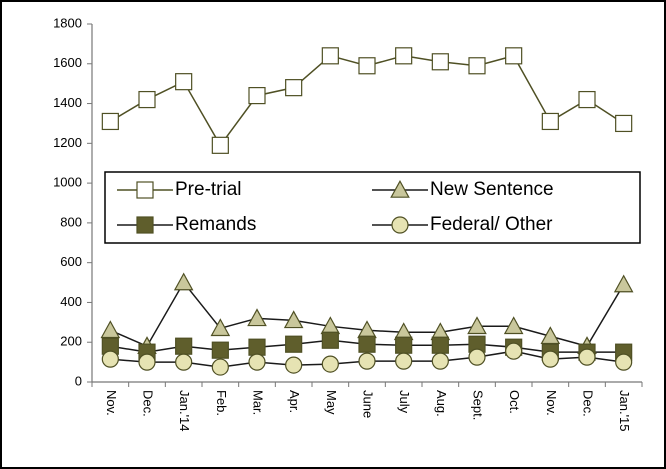 Image resolution: width=666 pixels, height=469 pixels. What do you see at coordinates (78, 380) in the screenshot?
I see `y-tick-label: 0` at bounding box center [78, 380].